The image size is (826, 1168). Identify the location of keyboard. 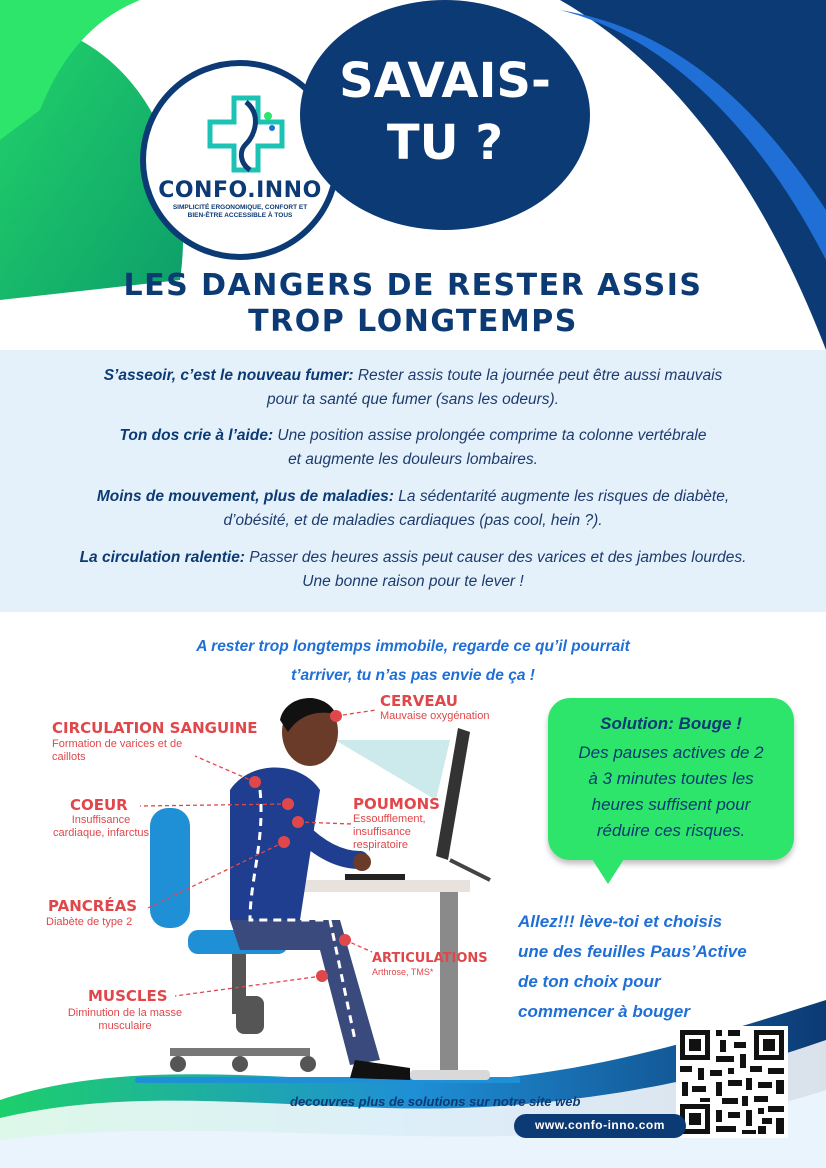
(375, 877).